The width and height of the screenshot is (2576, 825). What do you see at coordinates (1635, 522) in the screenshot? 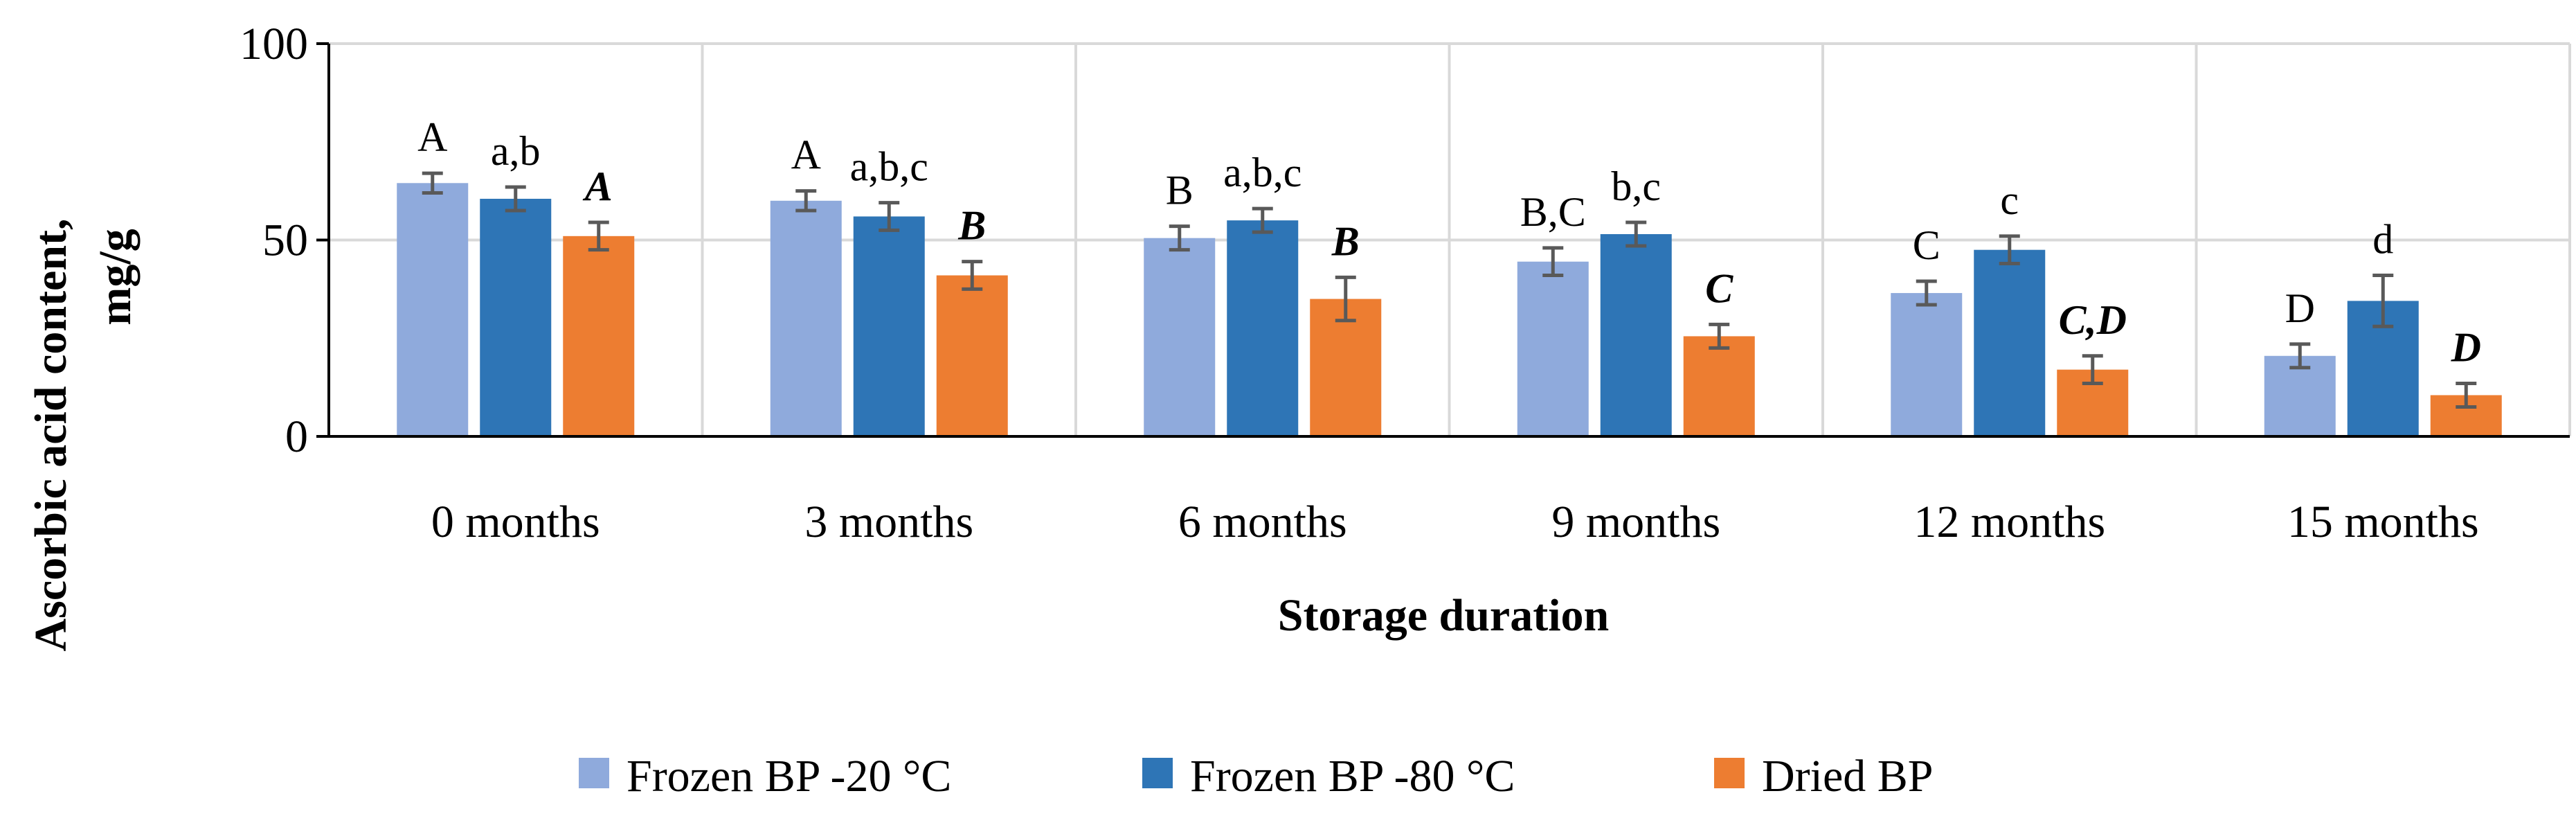
I see `x-tick-label-3: 9 months` at bounding box center [1635, 522].